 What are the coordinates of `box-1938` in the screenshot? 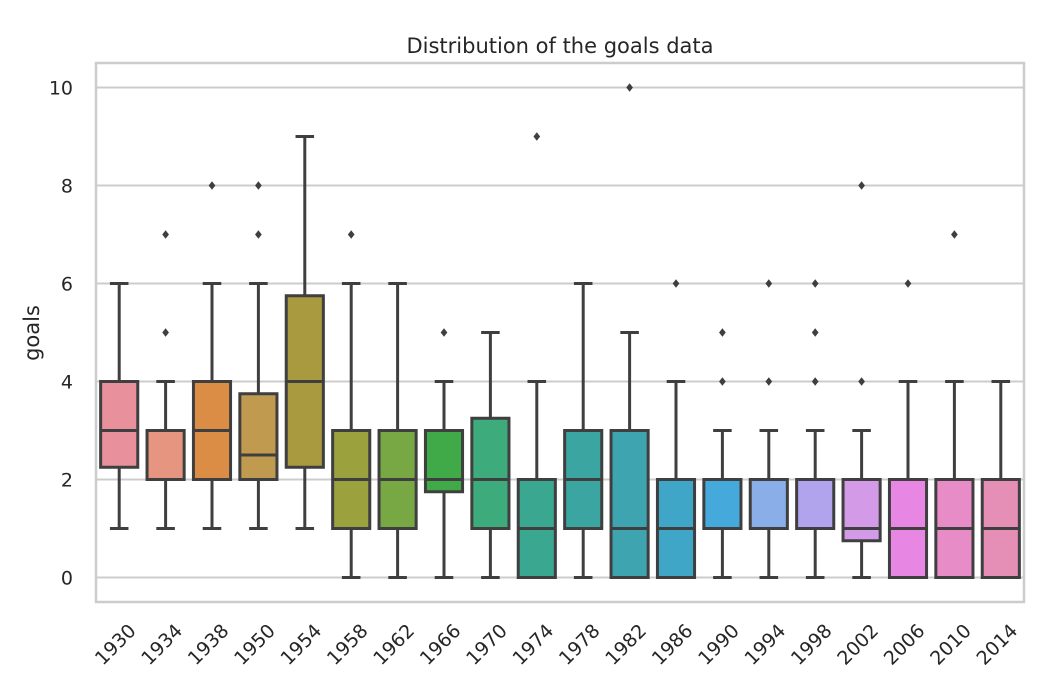 It's located at (212, 355).